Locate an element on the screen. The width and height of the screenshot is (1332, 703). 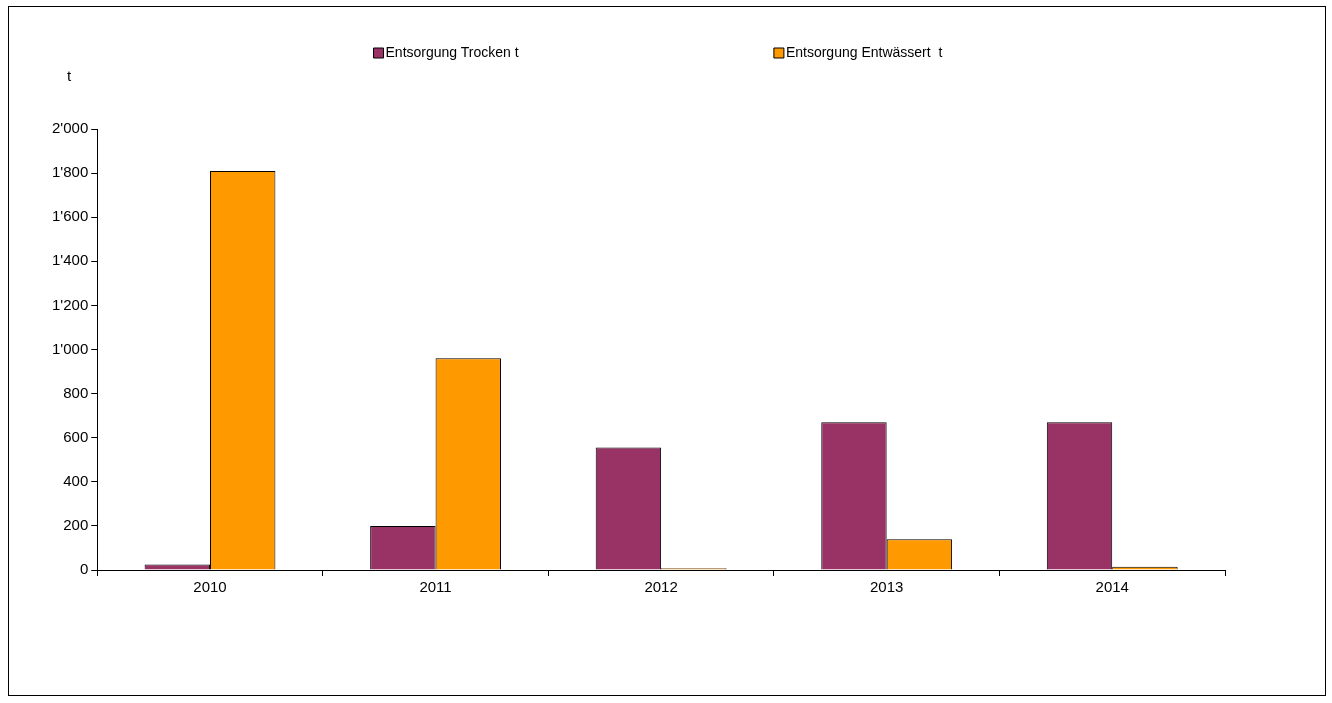
y-tick-label: 2'000 is located at coordinates (70, 128).